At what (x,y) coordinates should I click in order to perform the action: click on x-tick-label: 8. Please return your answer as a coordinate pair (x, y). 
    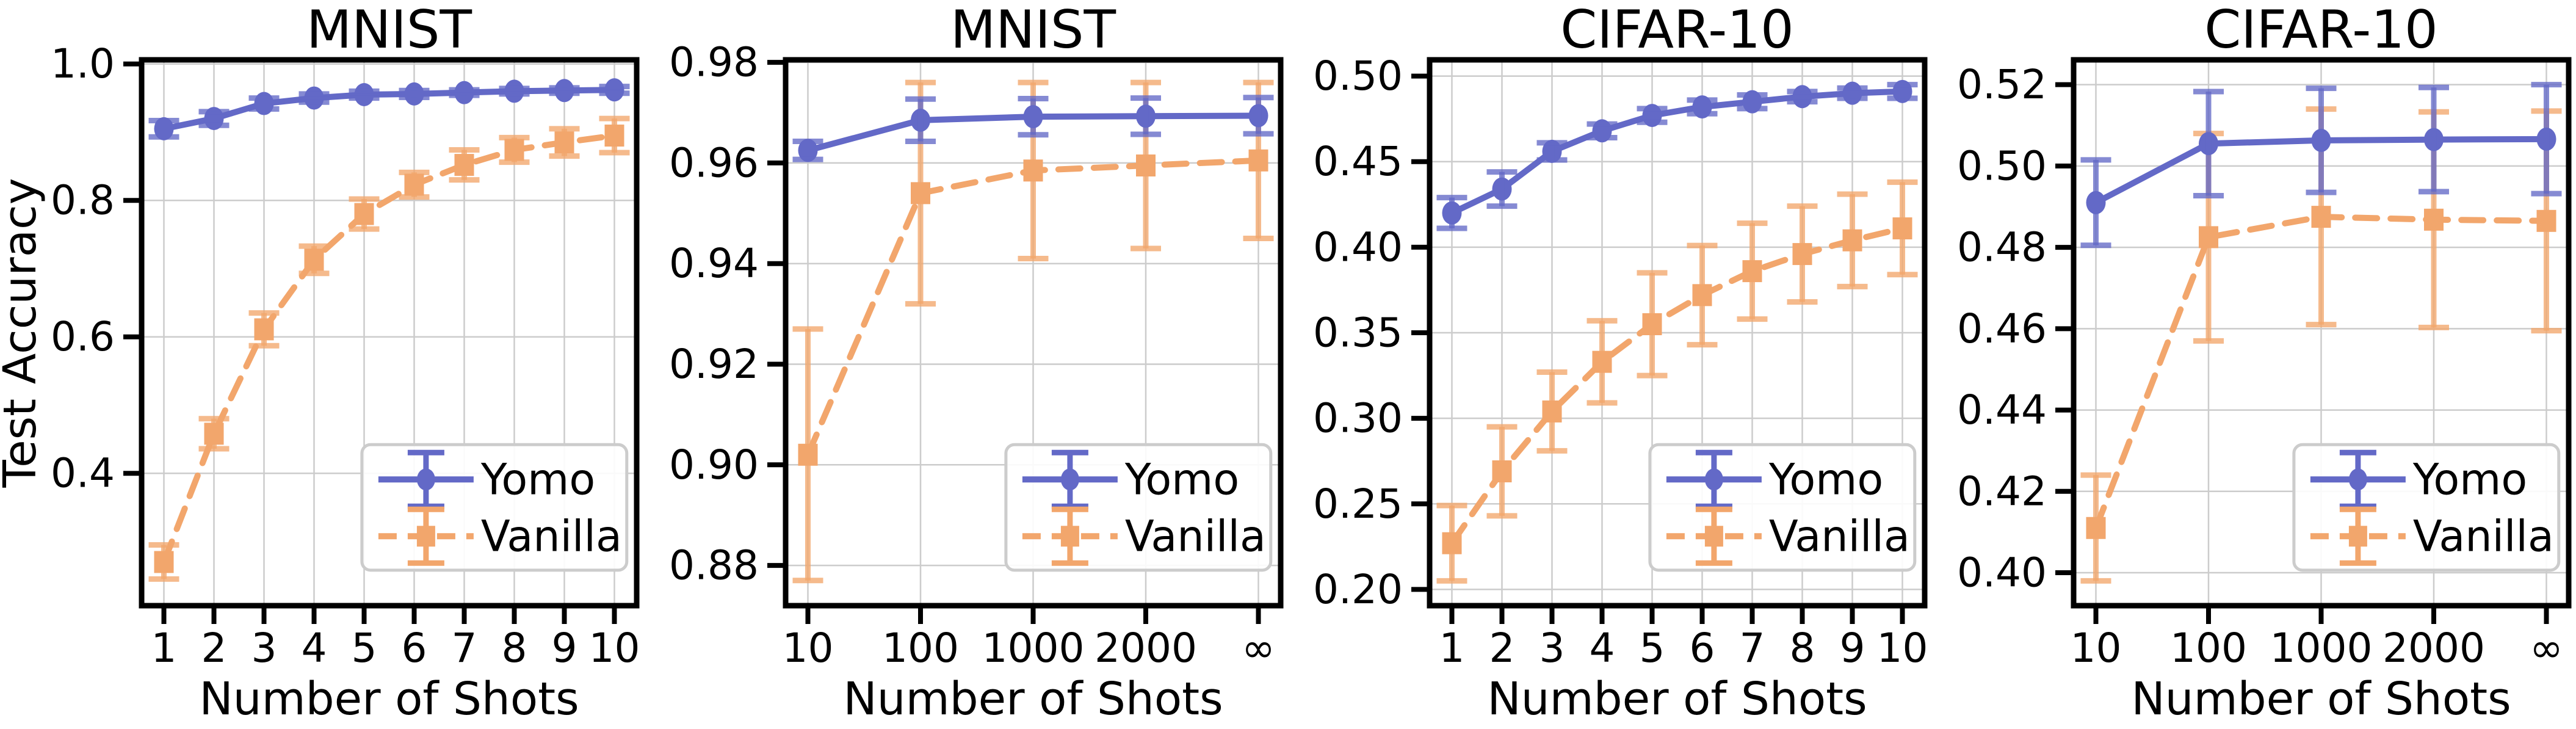
    Looking at the image, I should click on (1802, 649).